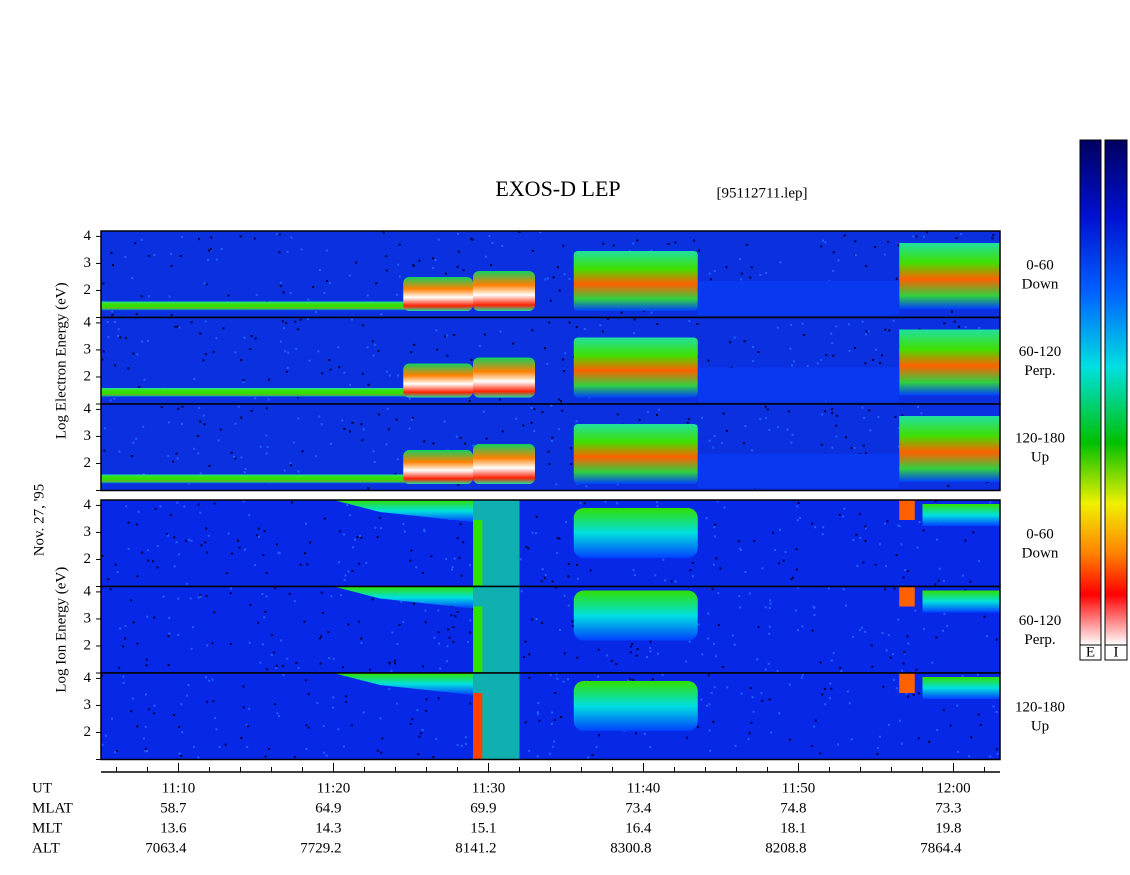  I want to click on panel-background, so click(550, 543).